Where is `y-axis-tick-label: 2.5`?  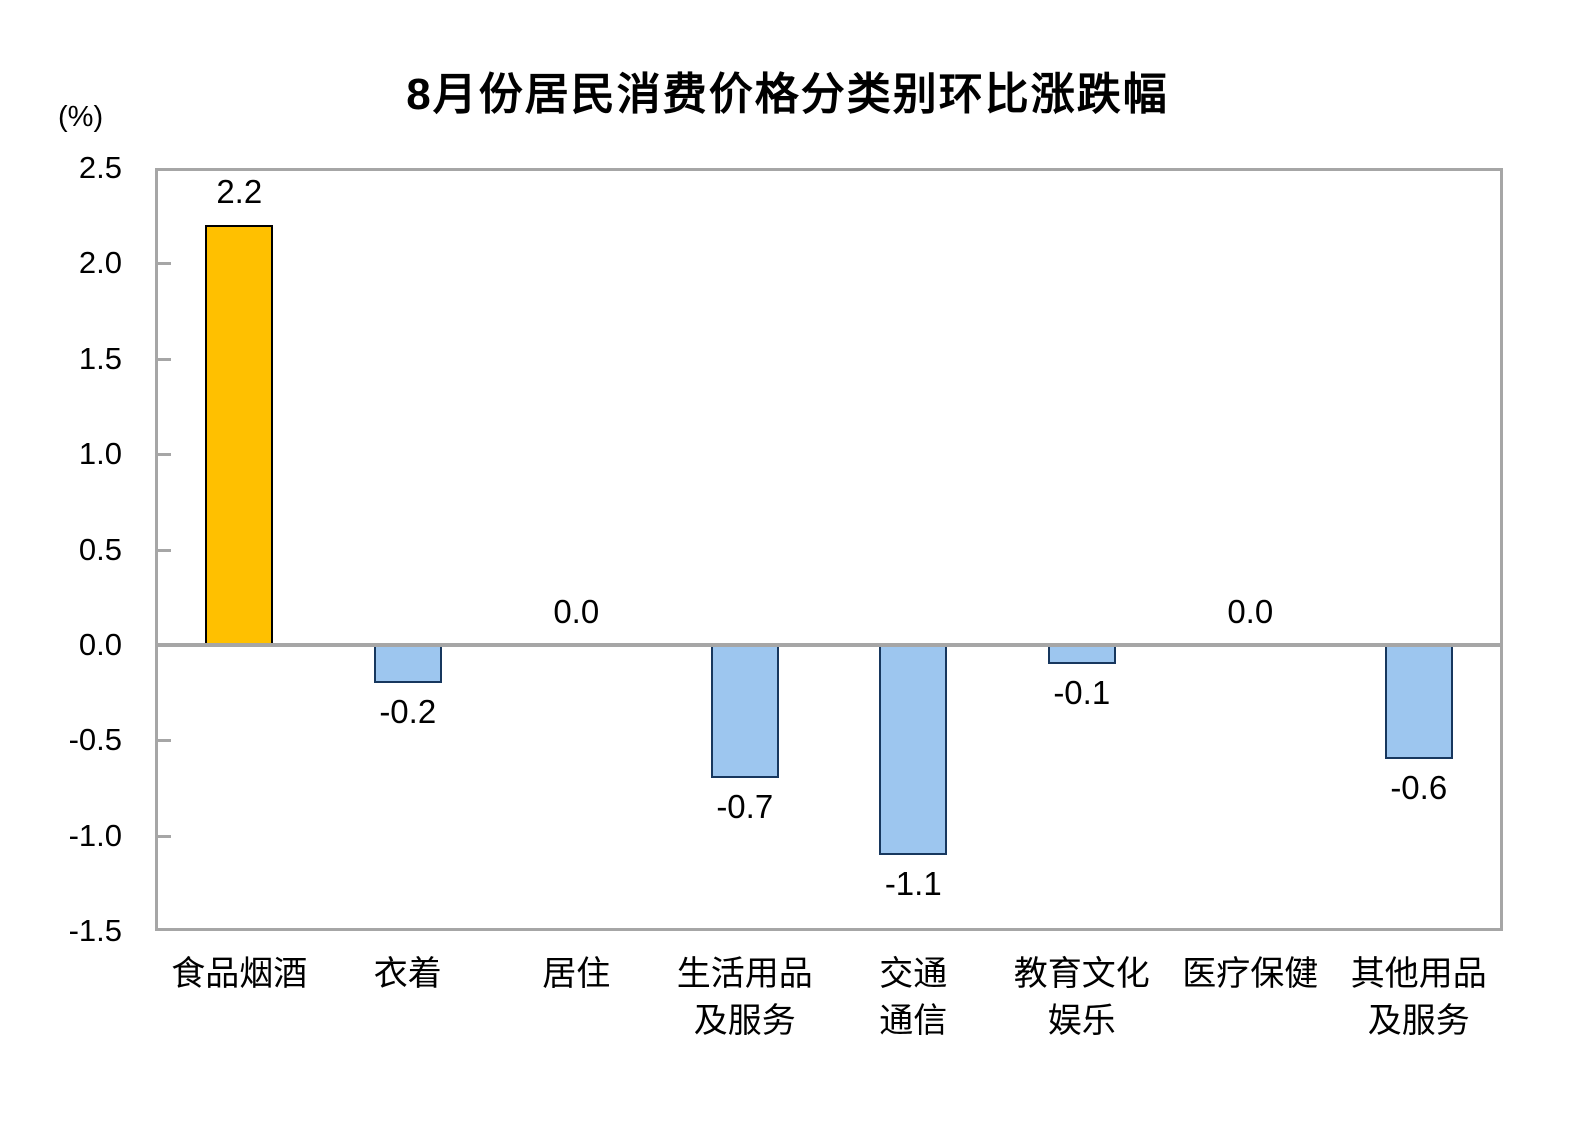
y-axis-tick-label: 2.5 is located at coordinates (100, 167).